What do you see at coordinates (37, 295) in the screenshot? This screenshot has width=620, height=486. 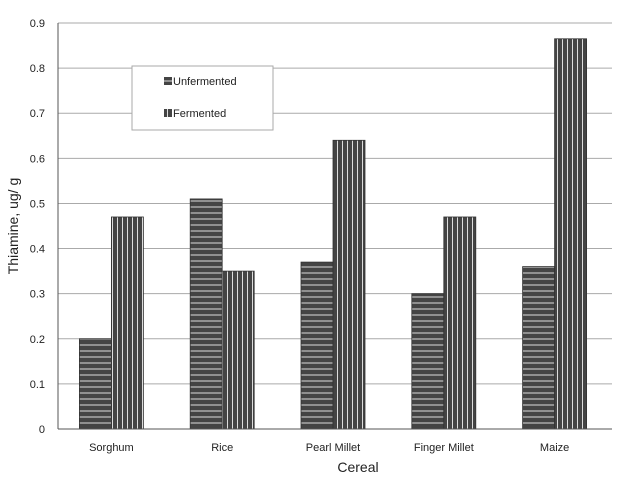 I see `y-tick-label: 0.3` at bounding box center [37, 295].